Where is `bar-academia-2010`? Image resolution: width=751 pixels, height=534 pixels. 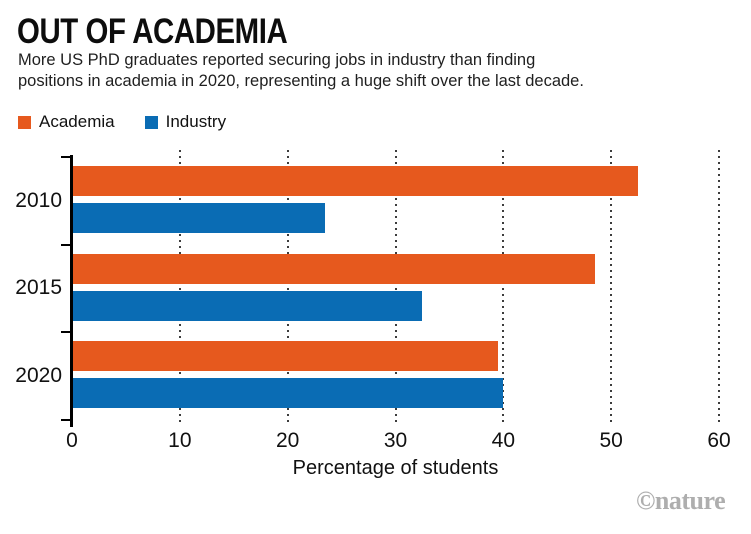 bar-academia-2010 is located at coordinates (355, 181).